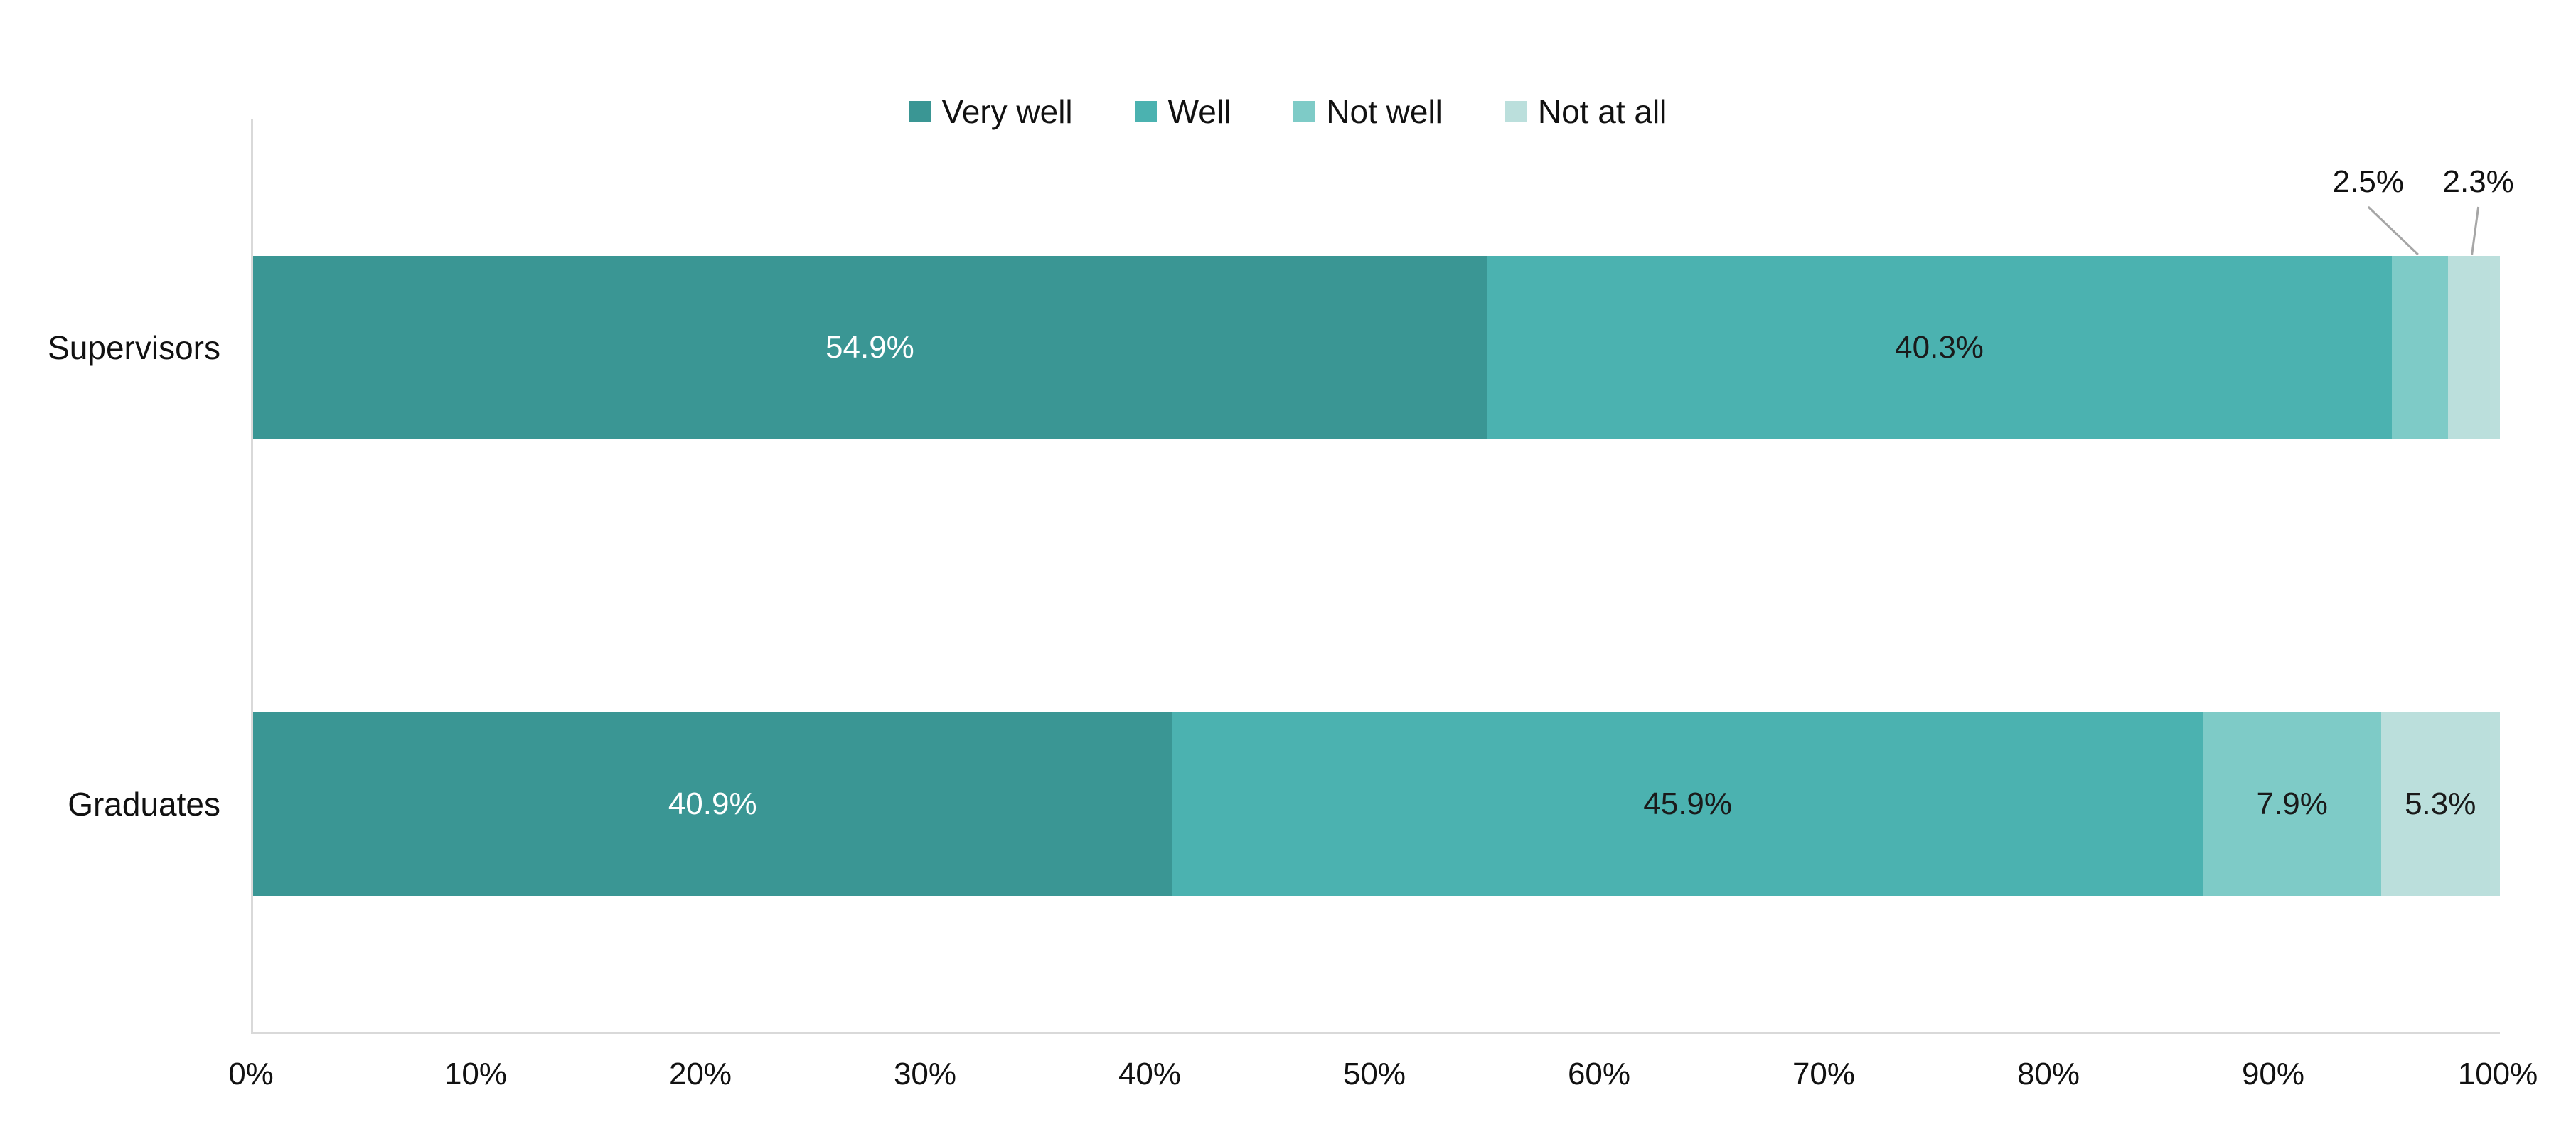 The height and width of the screenshot is (1122, 2576). I want to click on legend-item-well: Well, so click(1183, 111).